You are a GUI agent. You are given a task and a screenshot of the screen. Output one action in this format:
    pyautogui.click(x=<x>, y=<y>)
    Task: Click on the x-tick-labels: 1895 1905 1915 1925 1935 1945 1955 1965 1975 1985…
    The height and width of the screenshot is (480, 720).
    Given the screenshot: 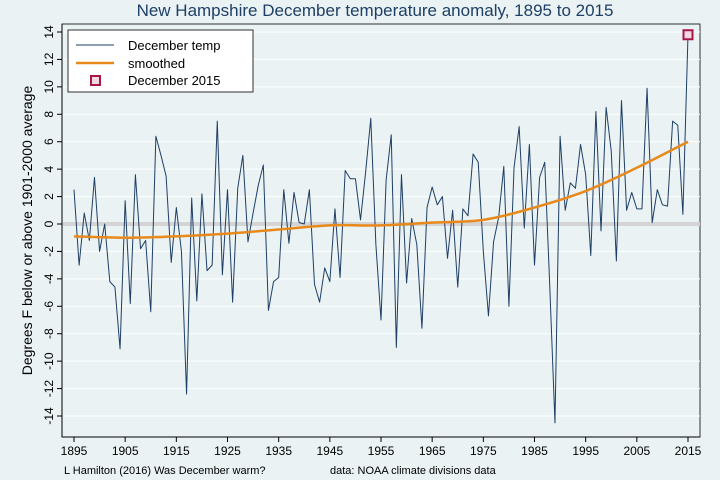 What is the action you would take?
    pyautogui.click(x=381, y=447)
    